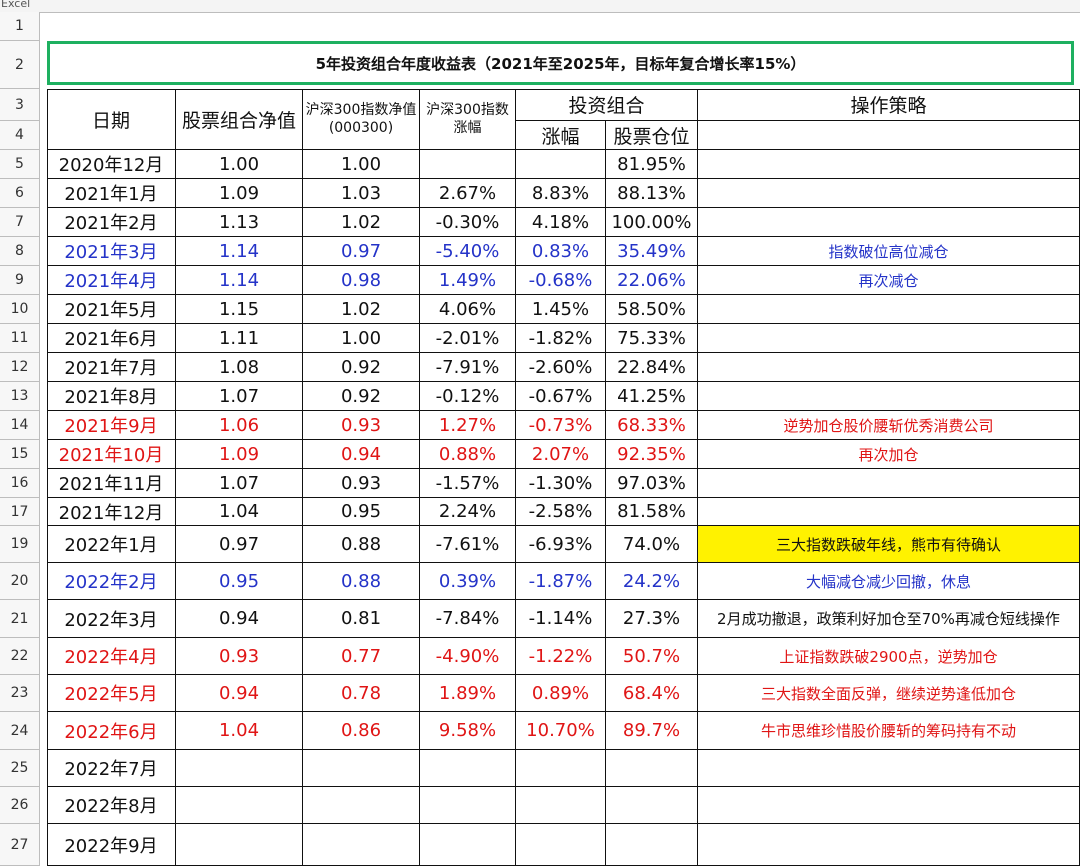  Describe the element at coordinates (361, 768) in the screenshot. I see `cell-index-nav` at that location.